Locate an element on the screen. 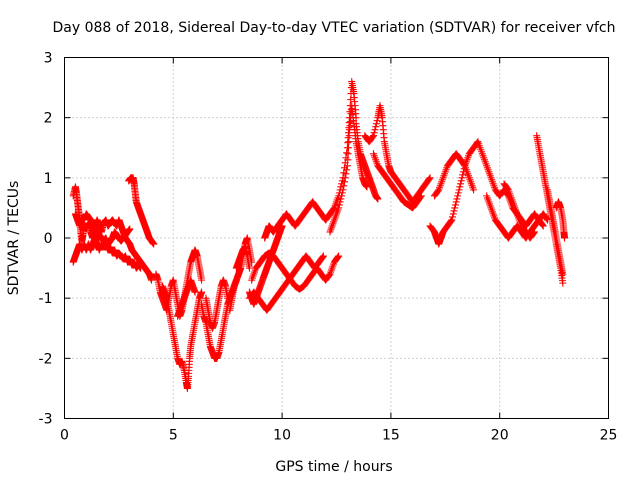 This screenshot has height=480, width=640. x-tick-label: 25 is located at coordinates (609, 436).